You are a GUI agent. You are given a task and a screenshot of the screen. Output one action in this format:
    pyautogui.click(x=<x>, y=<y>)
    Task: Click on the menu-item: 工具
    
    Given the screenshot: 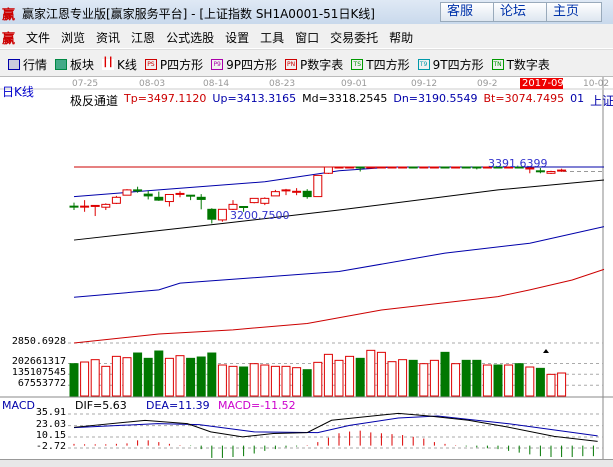 What is the action you would take?
    pyautogui.click(x=272, y=38)
    